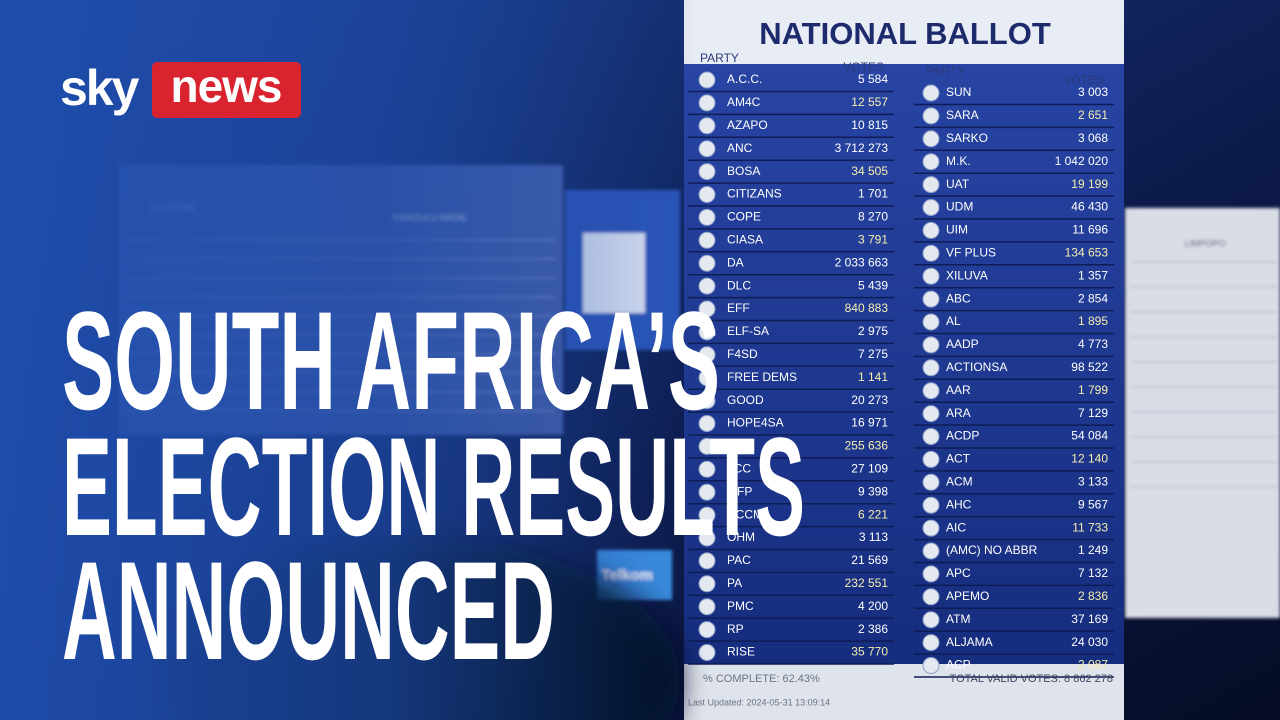 This screenshot has height=720, width=1280. Describe the element at coordinates (744, 217) in the screenshot. I see `party-name: COPE` at that location.